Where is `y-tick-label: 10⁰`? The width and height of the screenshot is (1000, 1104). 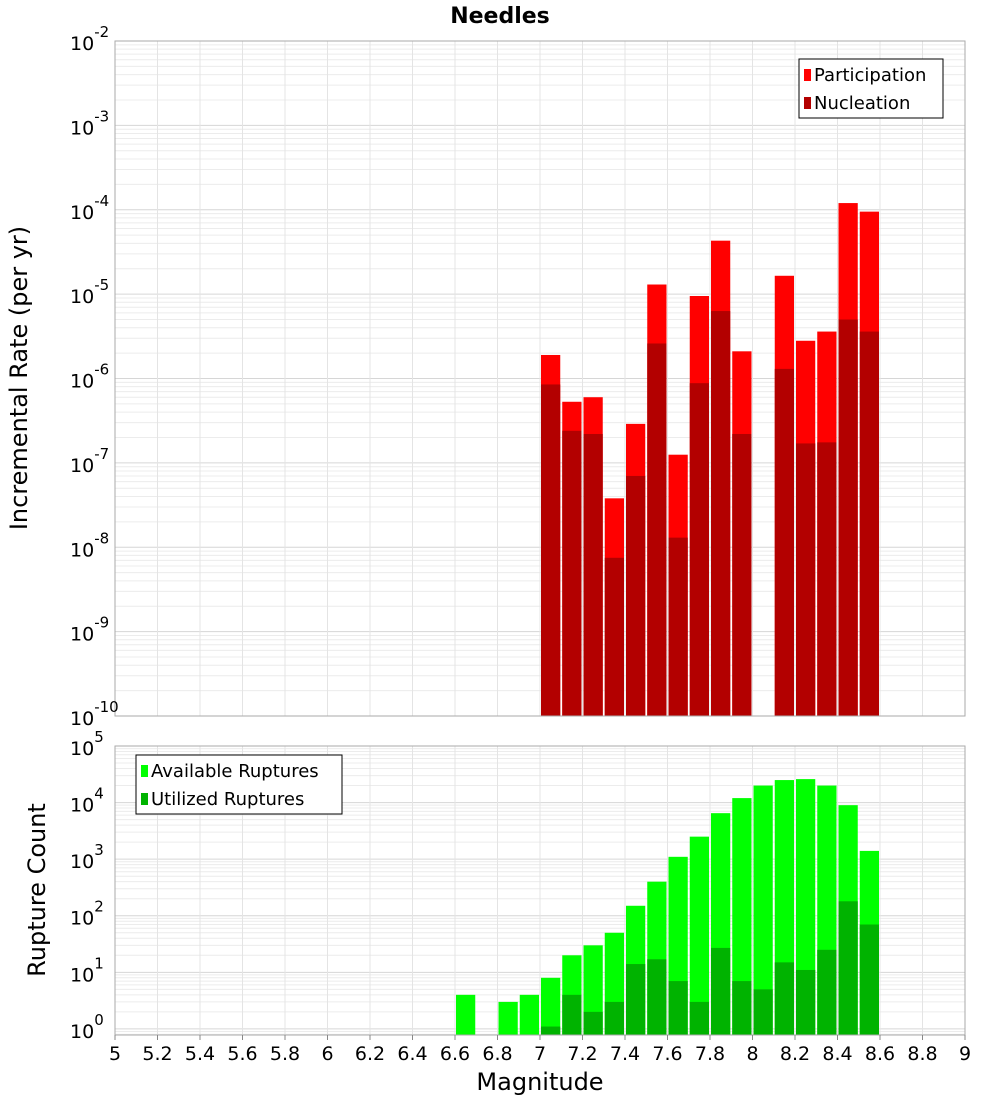 y-tick-label: 10⁰ is located at coordinates (87, 1027).